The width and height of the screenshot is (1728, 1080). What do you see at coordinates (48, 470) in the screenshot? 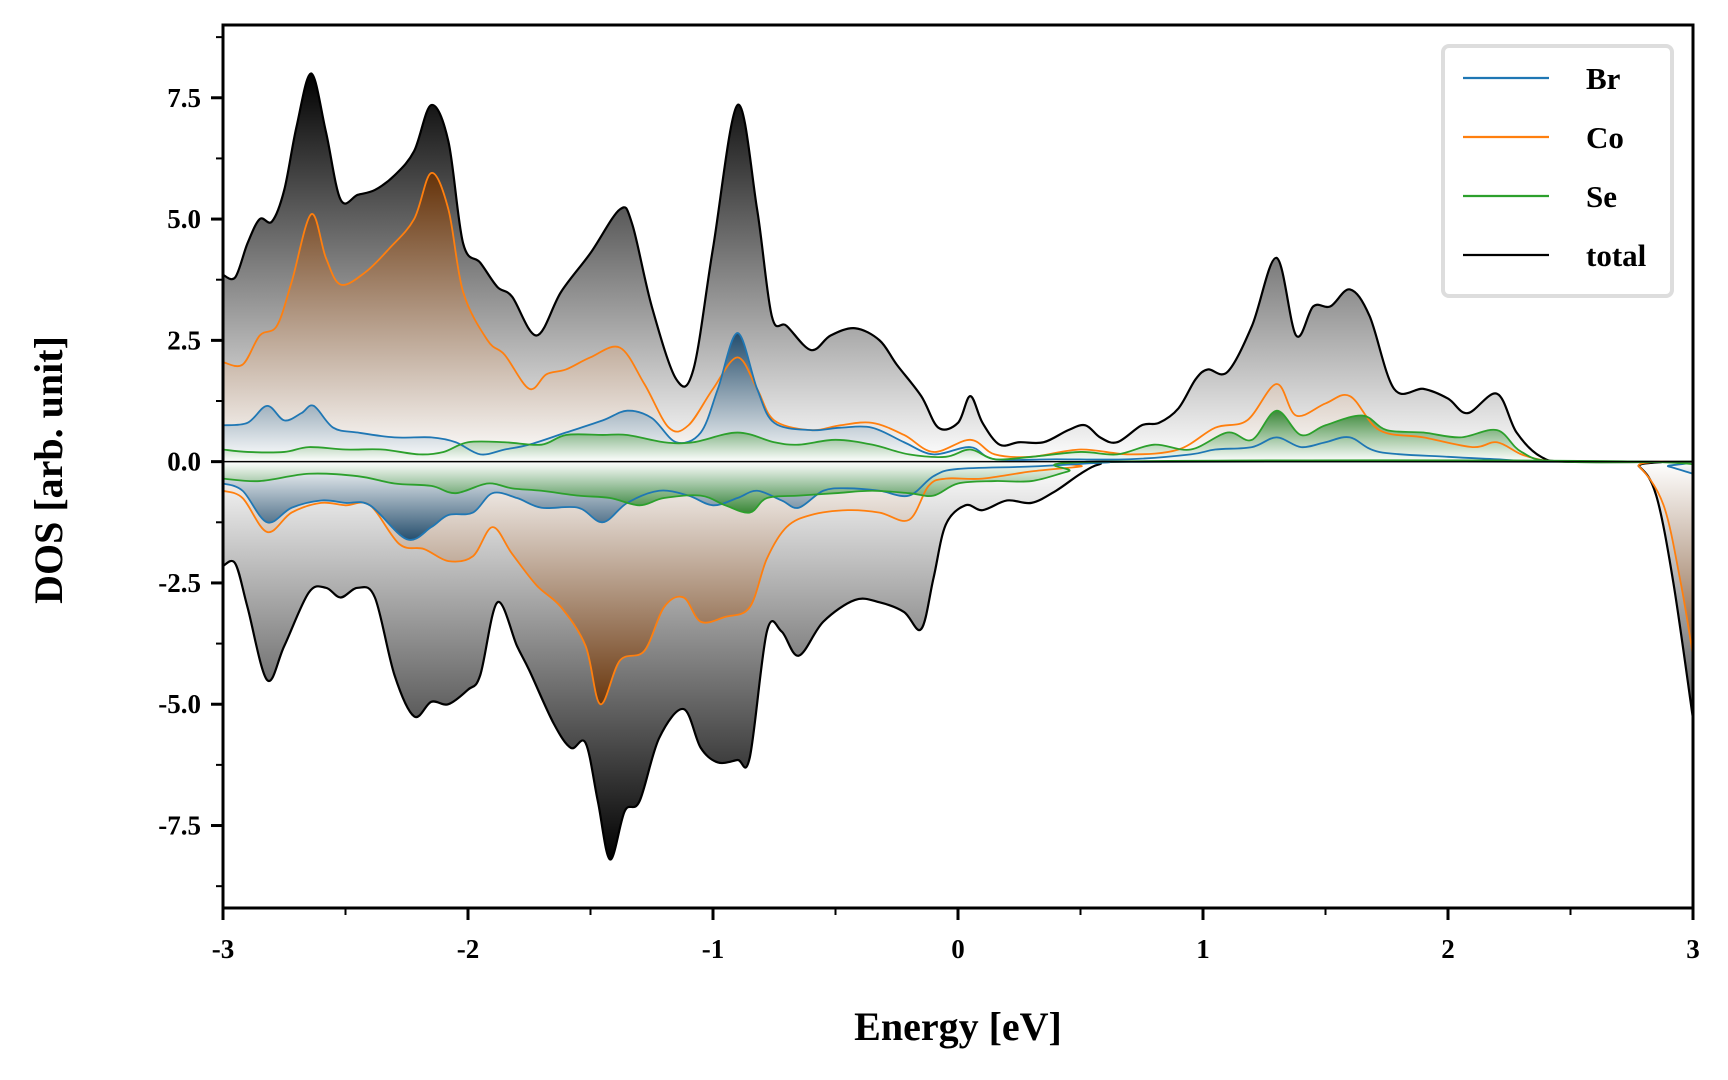
I see `y-axis-label: DOS [arb. unit]` at bounding box center [48, 470].